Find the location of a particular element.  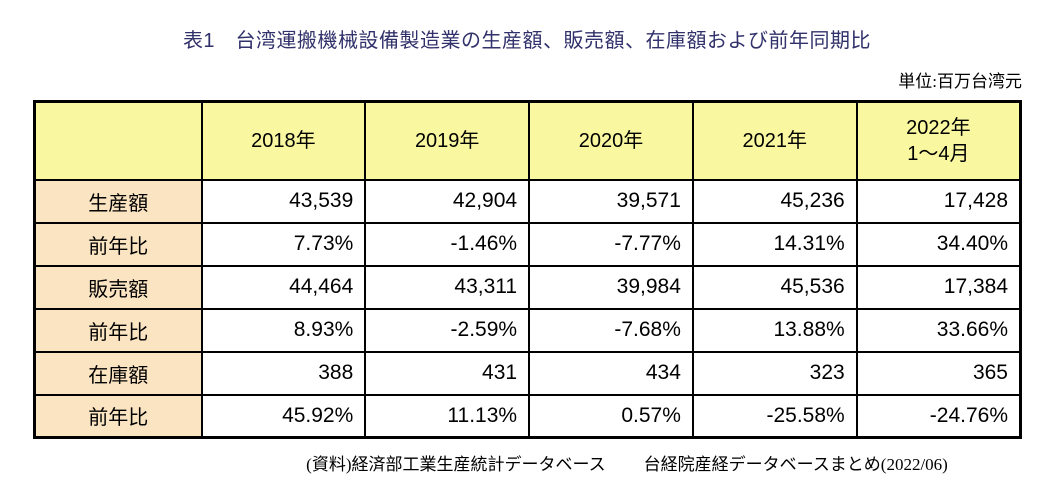

cell: 45,536 is located at coordinates (774, 287).